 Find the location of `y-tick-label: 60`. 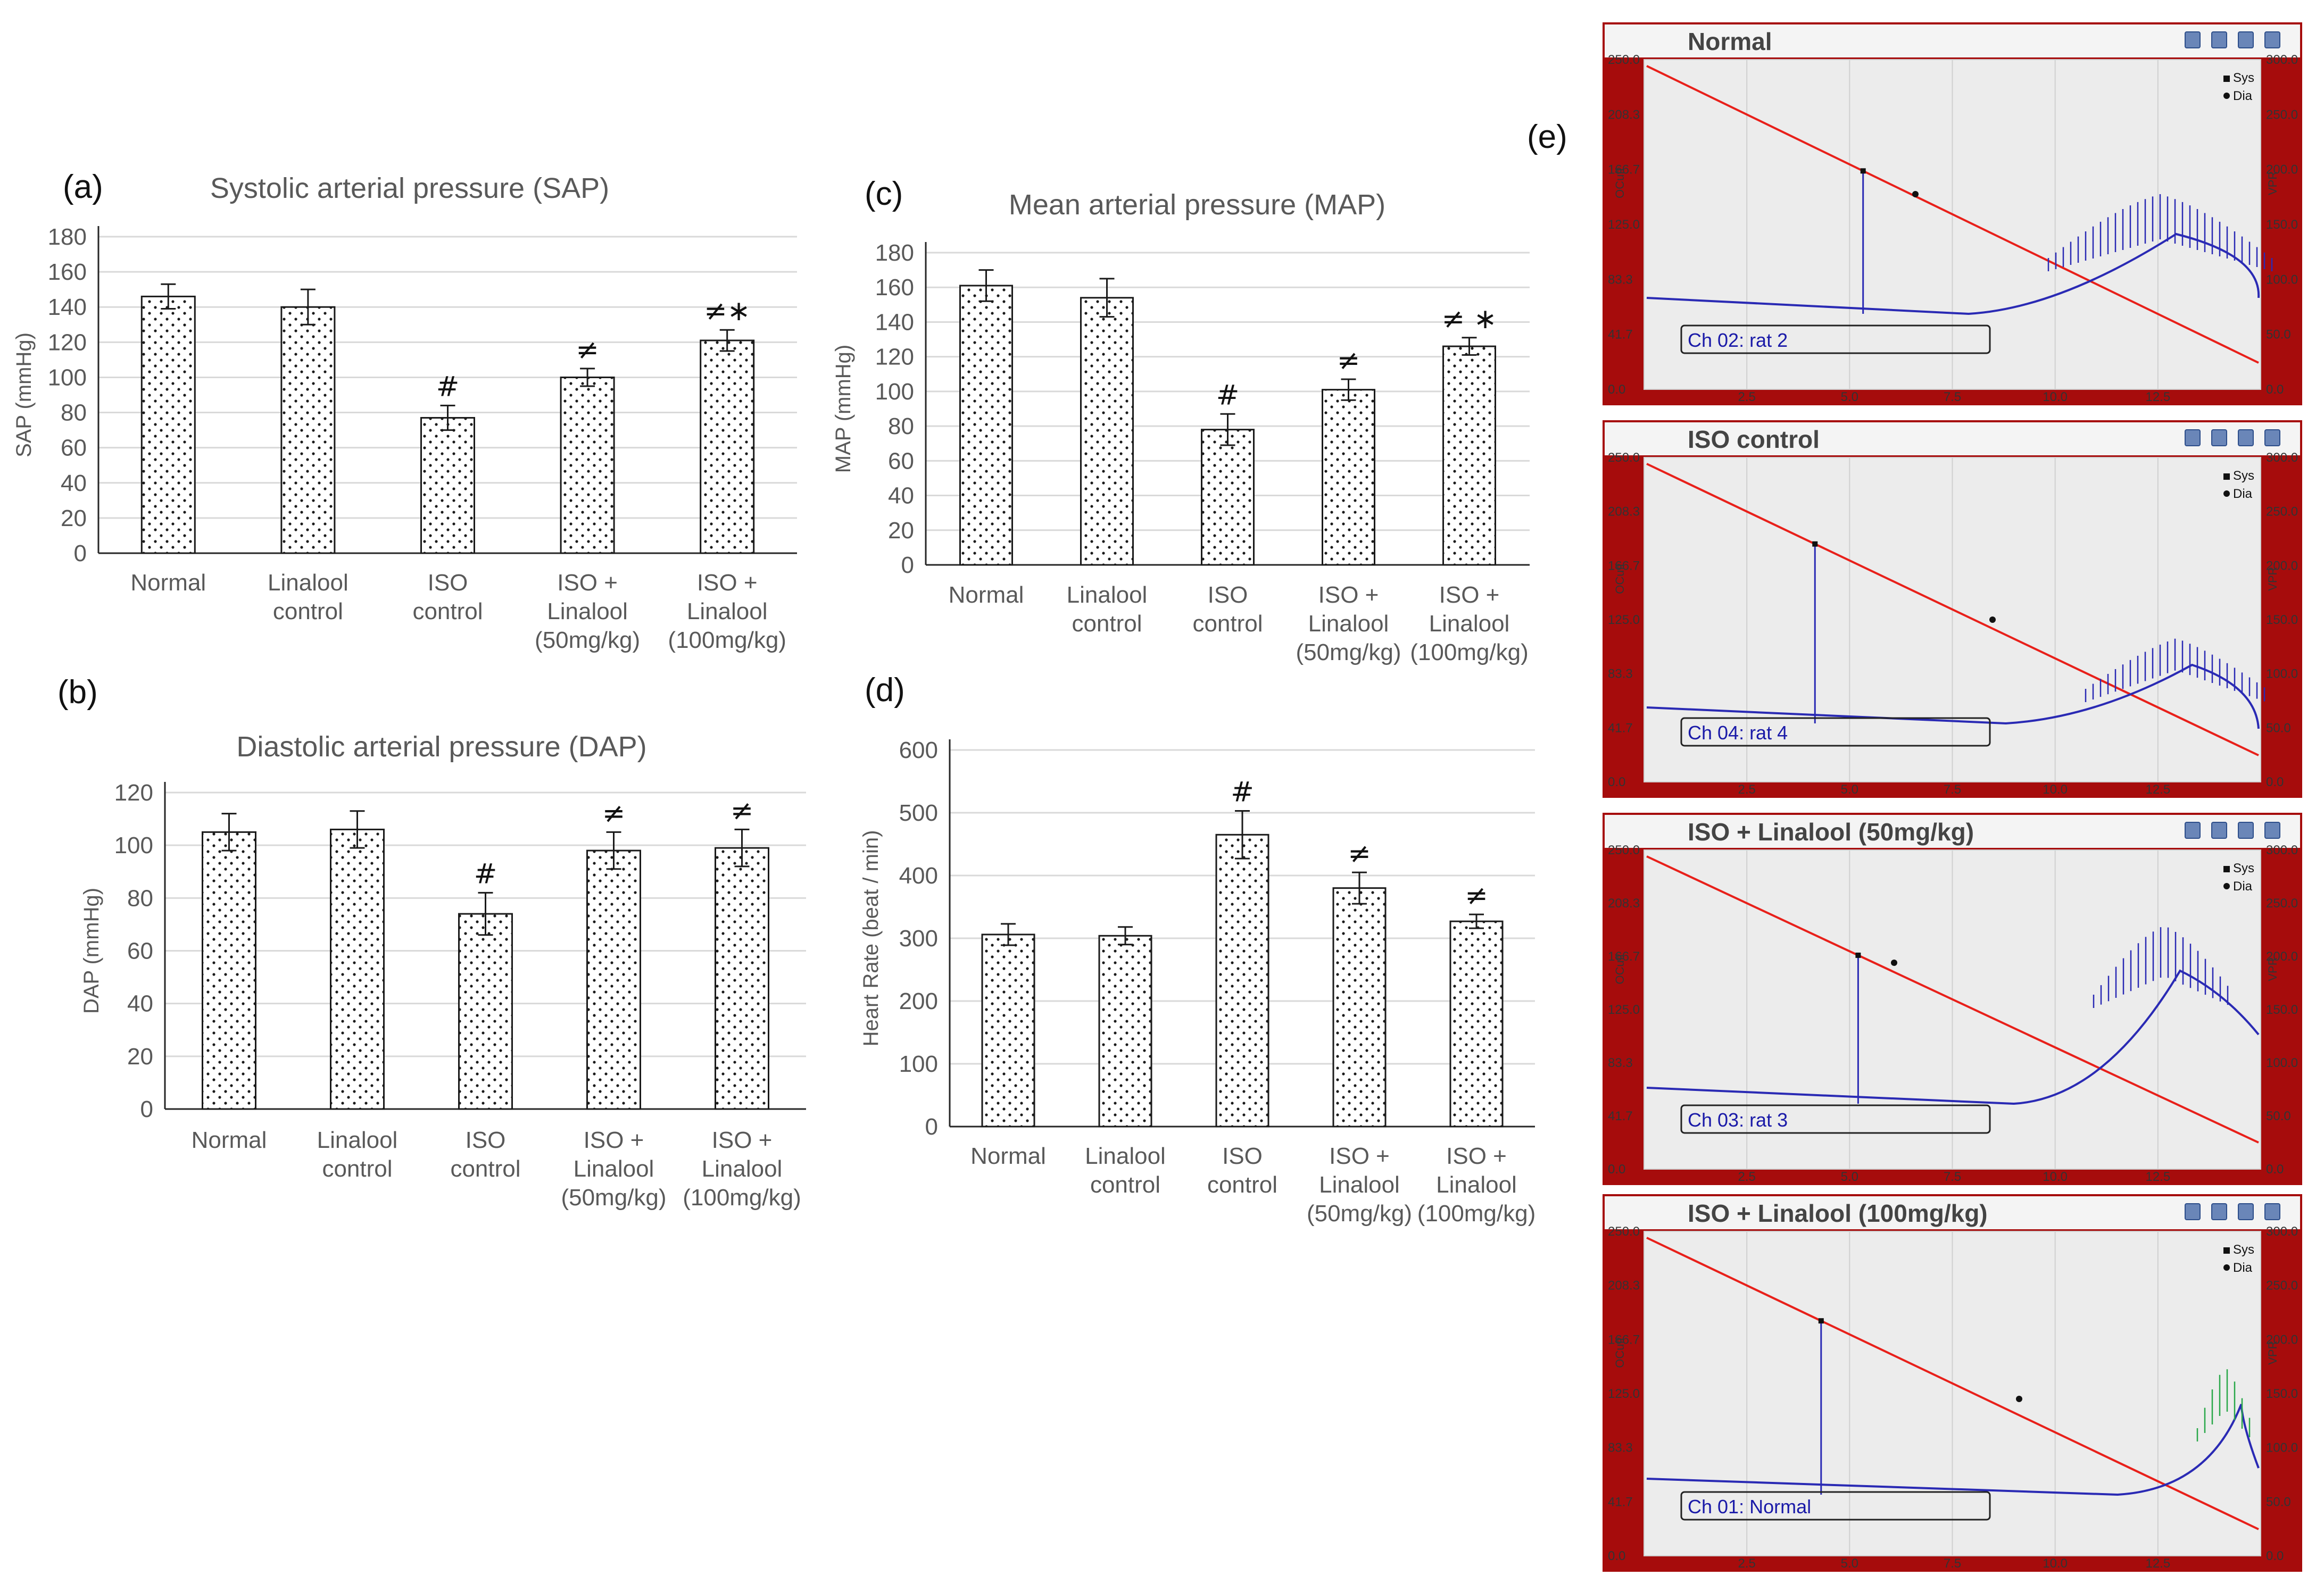

y-tick-label: 60 is located at coordinates (901, 461).